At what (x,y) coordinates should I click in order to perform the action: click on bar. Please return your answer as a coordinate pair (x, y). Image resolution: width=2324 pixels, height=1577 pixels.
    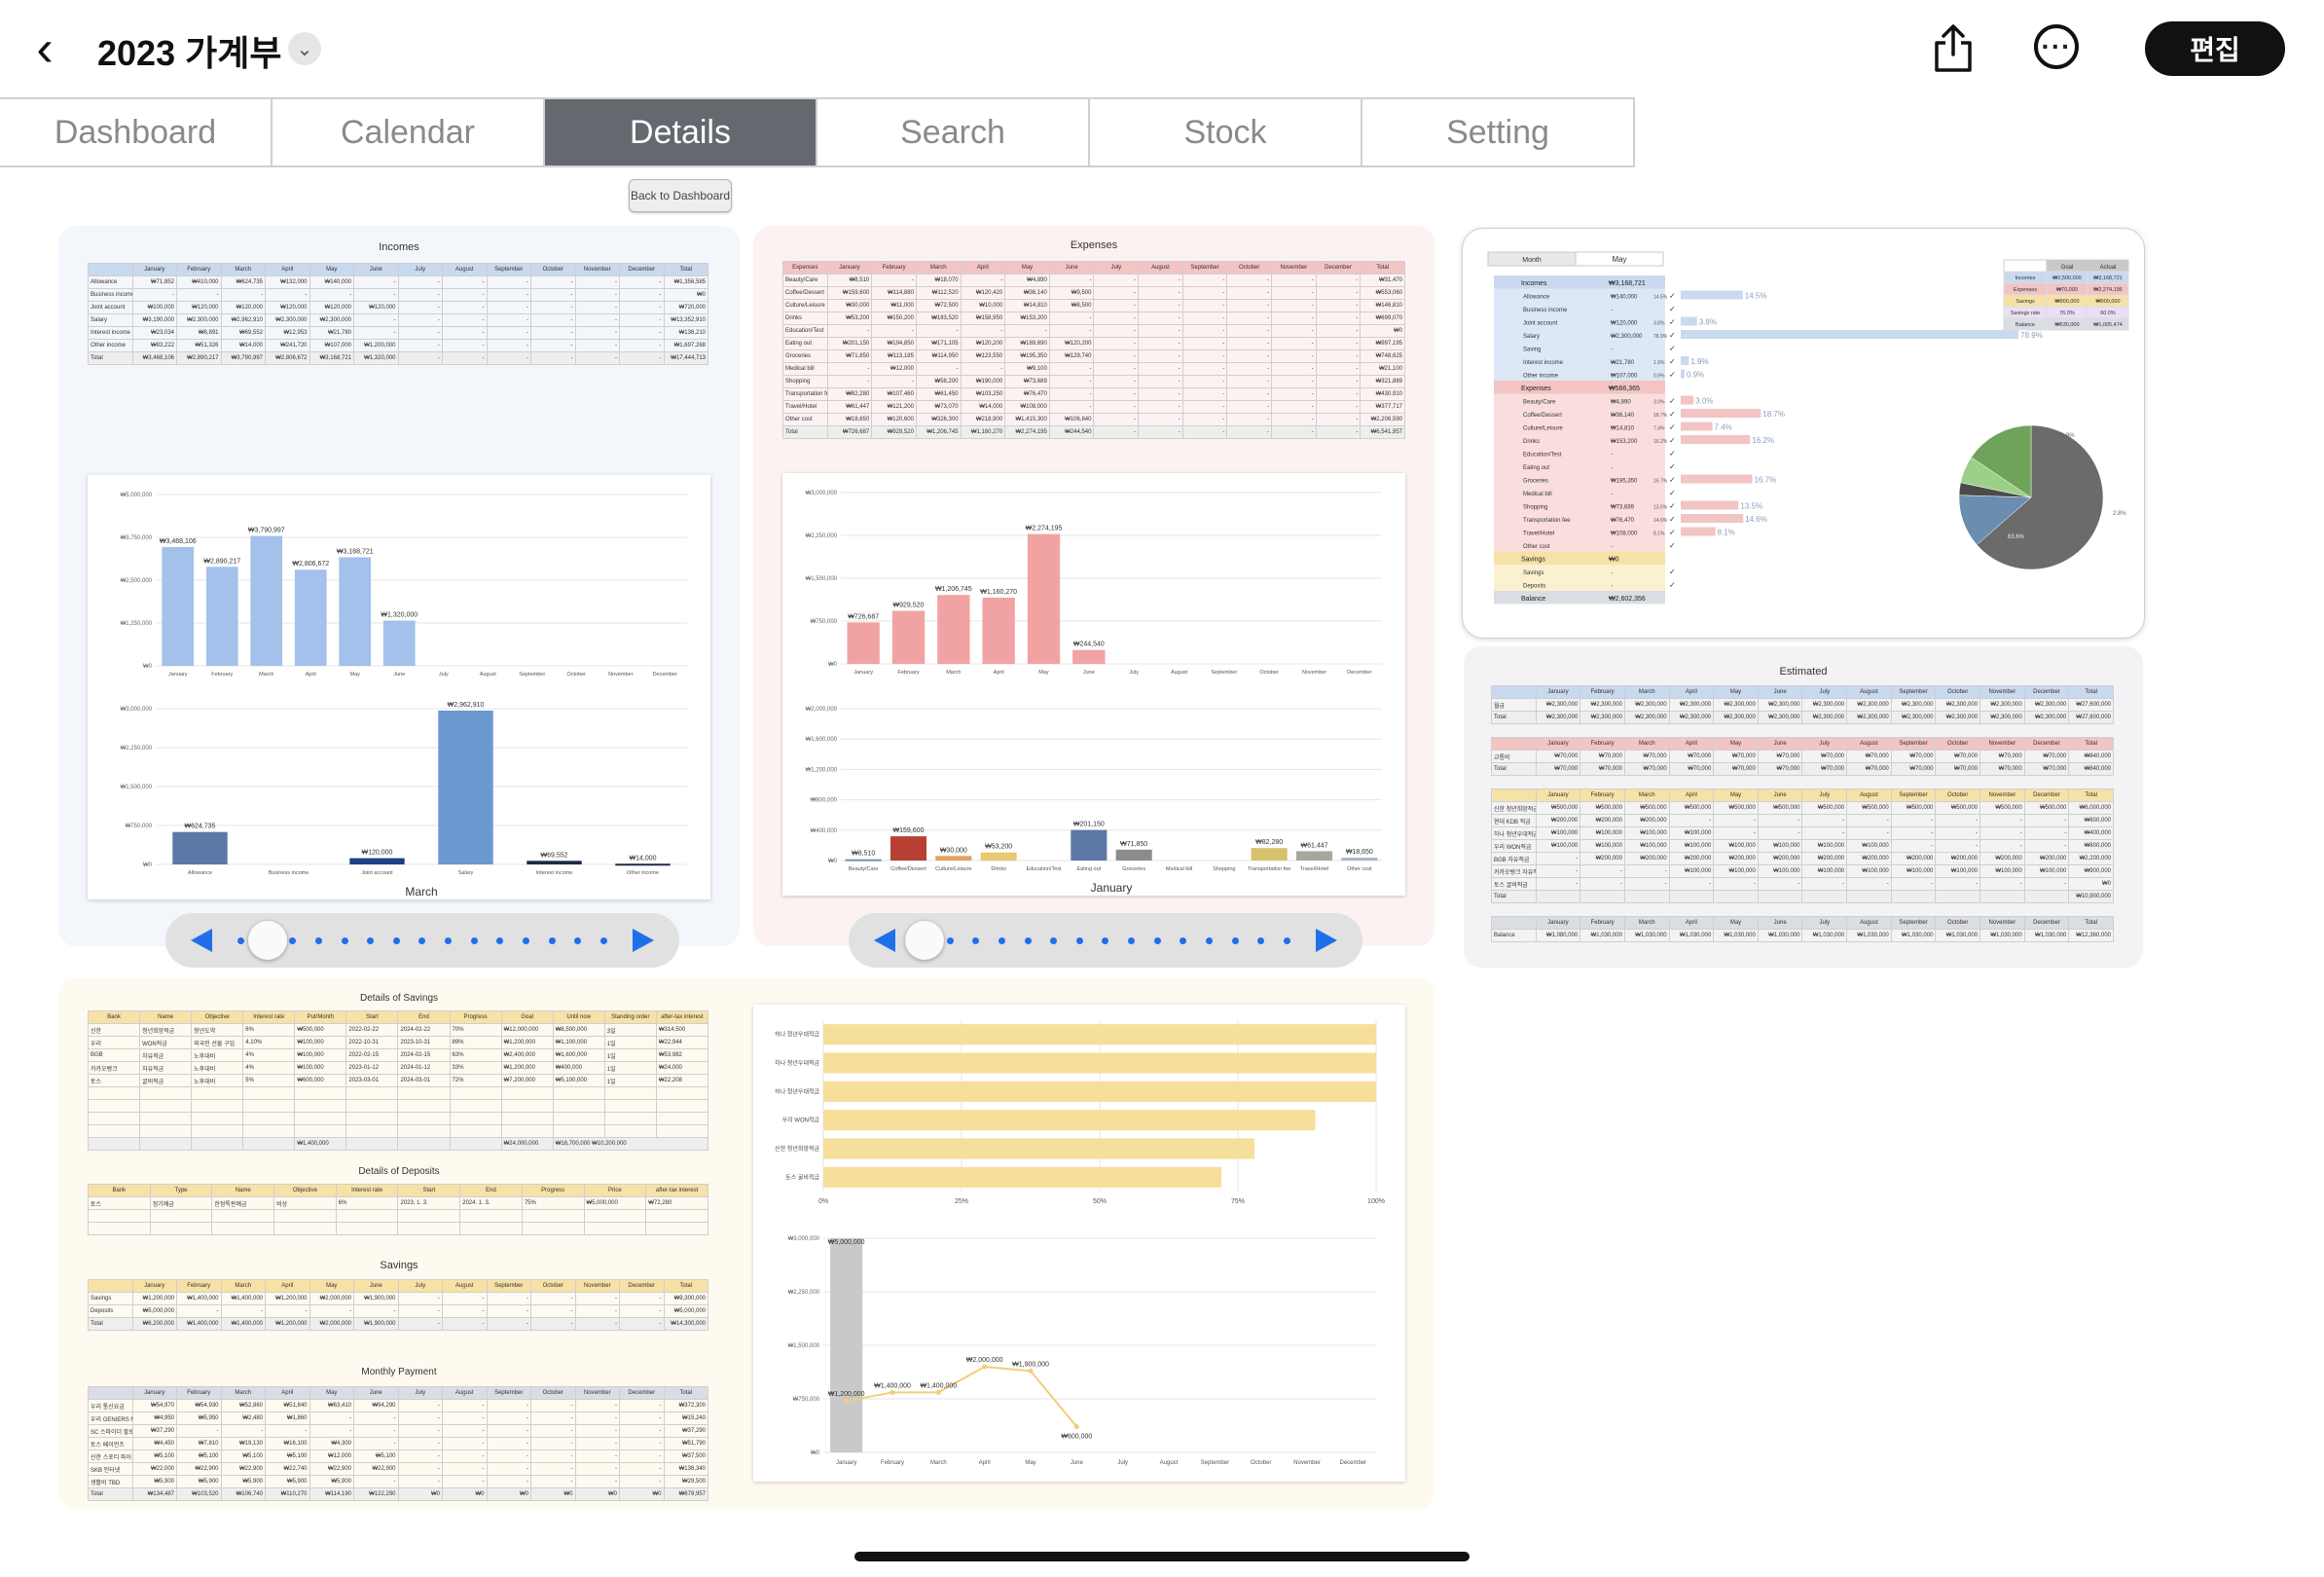
    Looking at the image, I should click on (266, 600).